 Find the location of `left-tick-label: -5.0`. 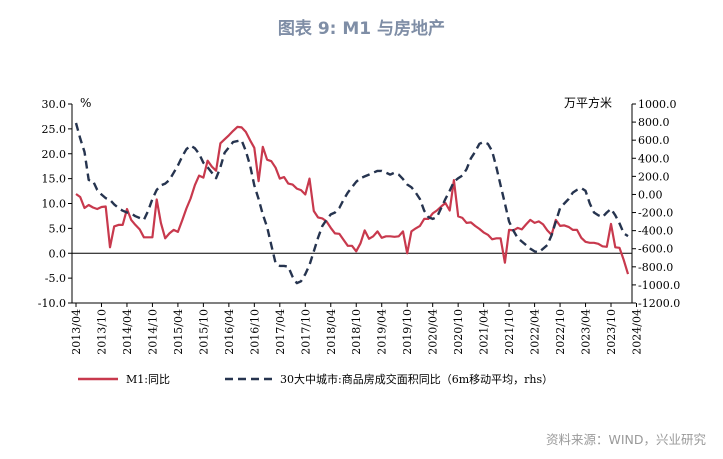

left-tick-label: -5.0 is located at coordinates (55, 278).